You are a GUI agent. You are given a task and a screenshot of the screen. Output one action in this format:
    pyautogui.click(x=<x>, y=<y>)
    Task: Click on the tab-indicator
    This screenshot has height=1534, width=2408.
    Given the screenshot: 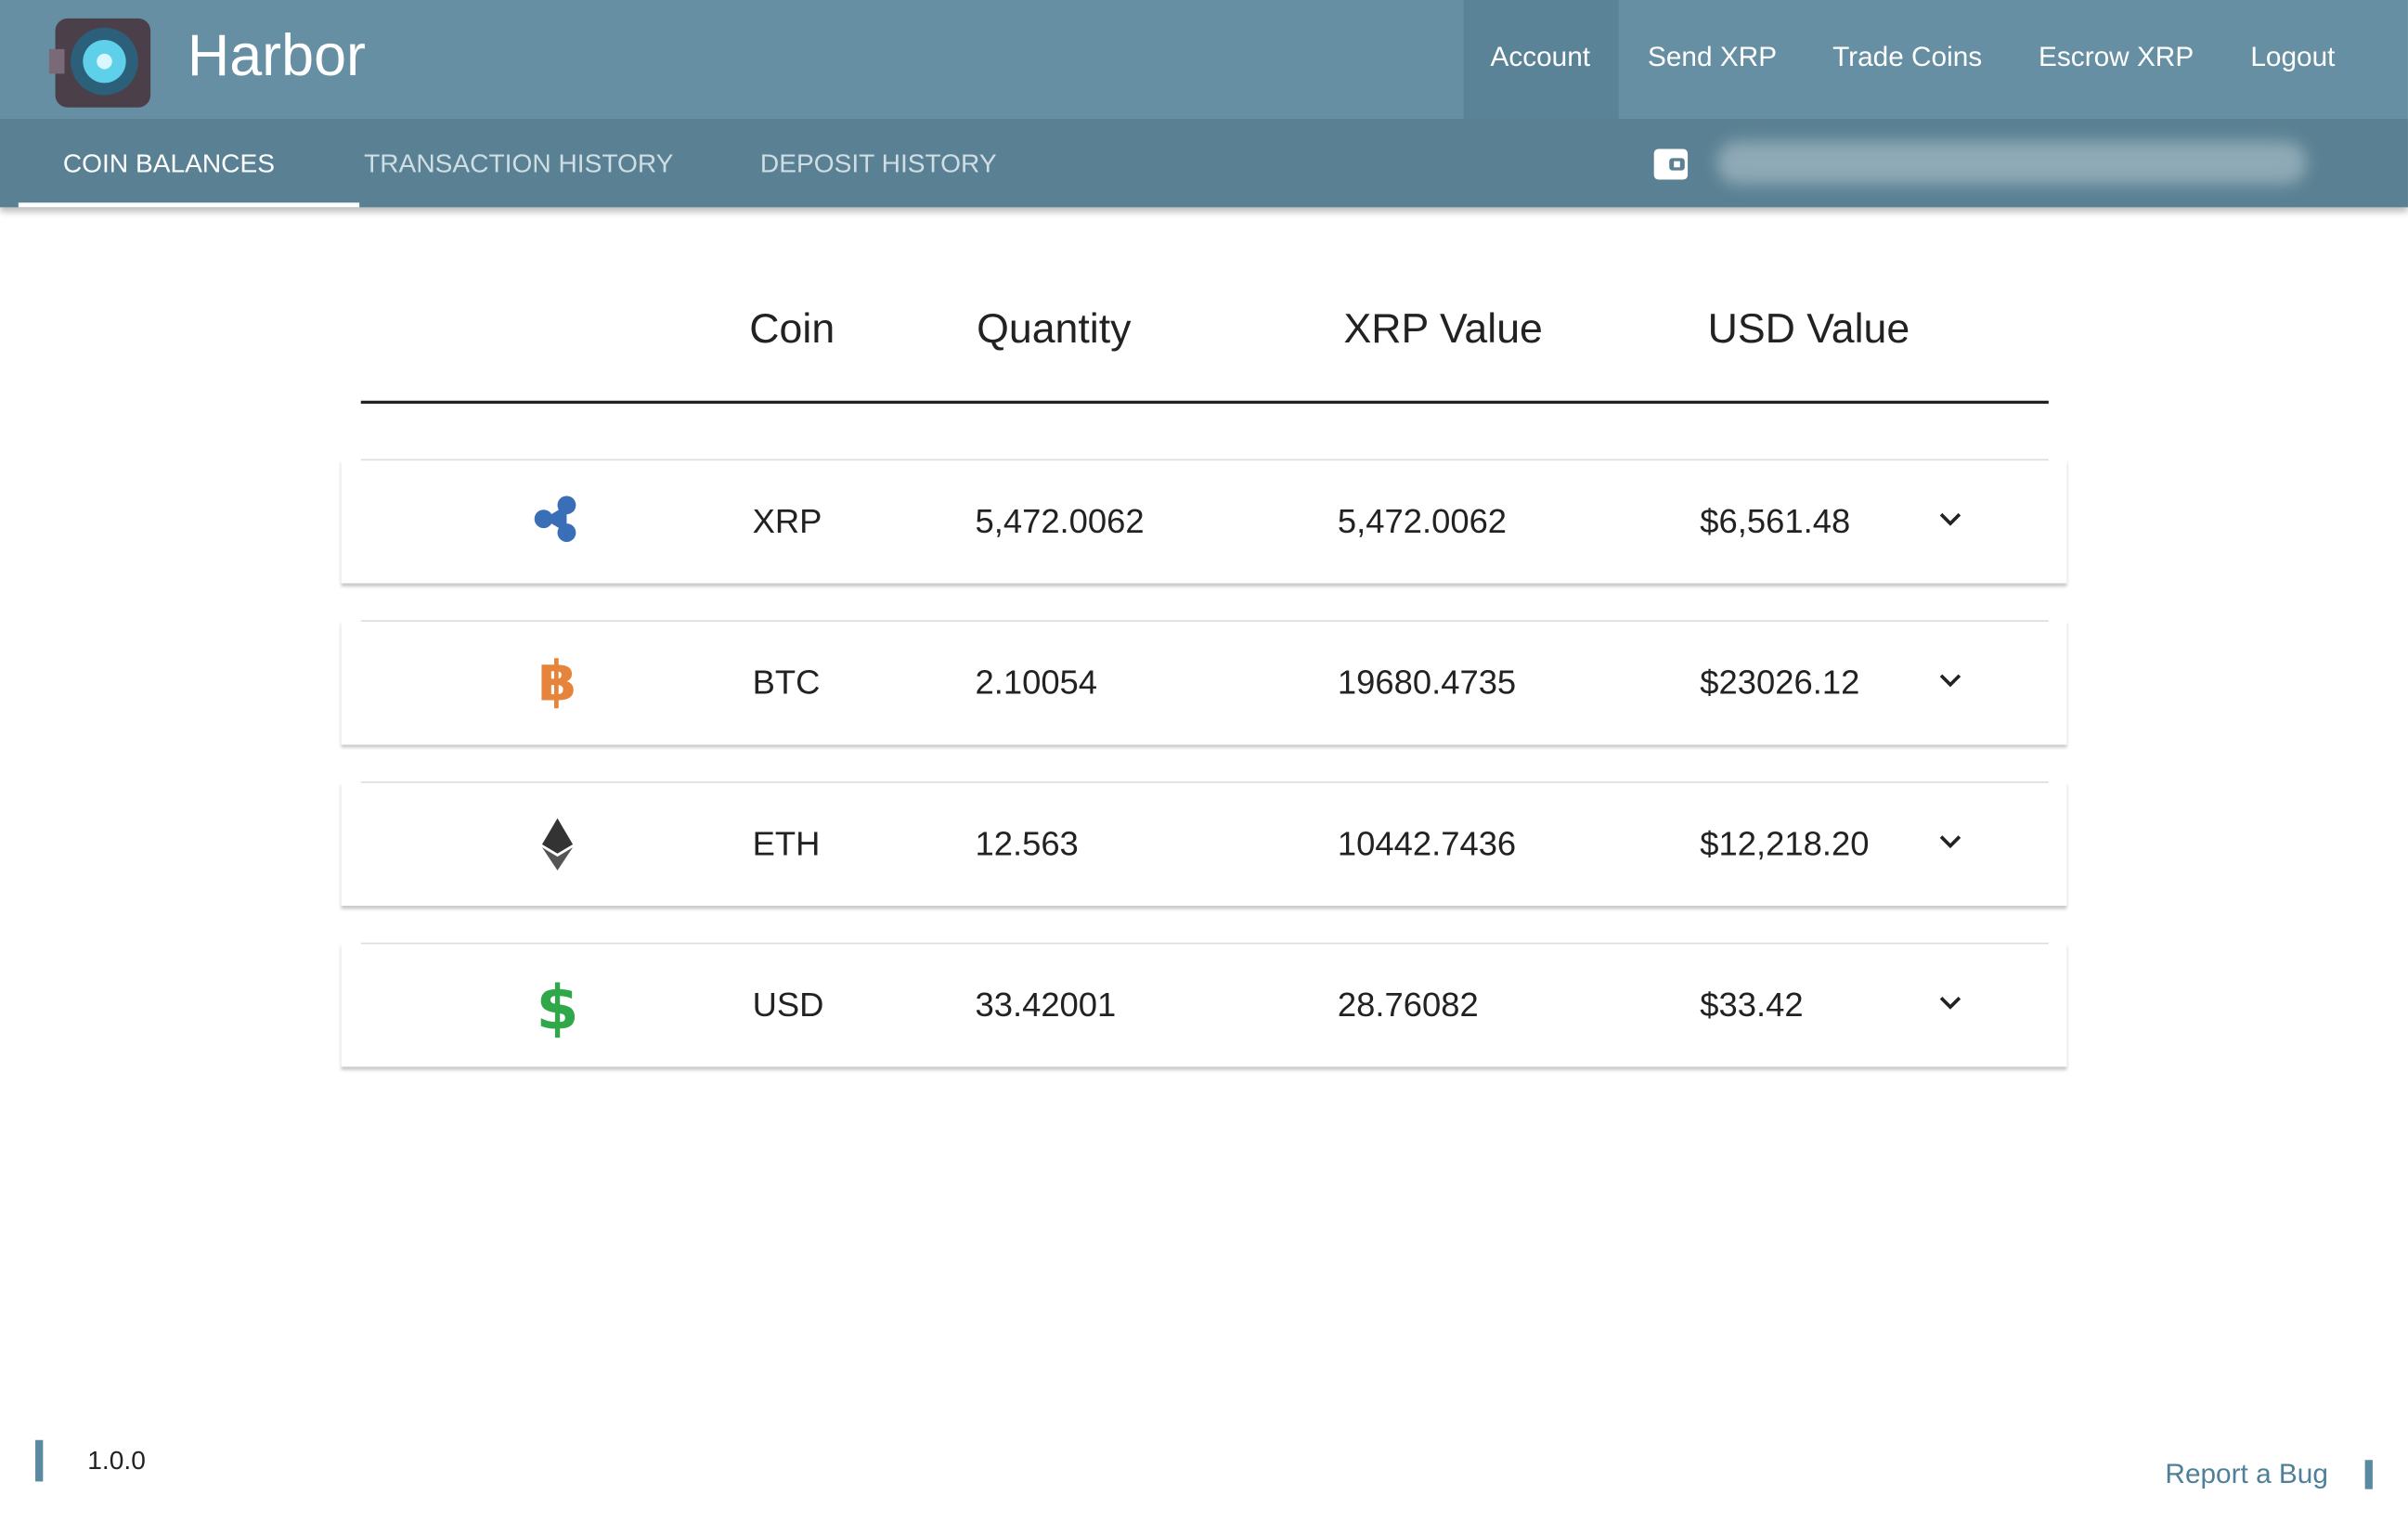 What is the action you would take?
    pyautogui.click(x=189, y=205)
    